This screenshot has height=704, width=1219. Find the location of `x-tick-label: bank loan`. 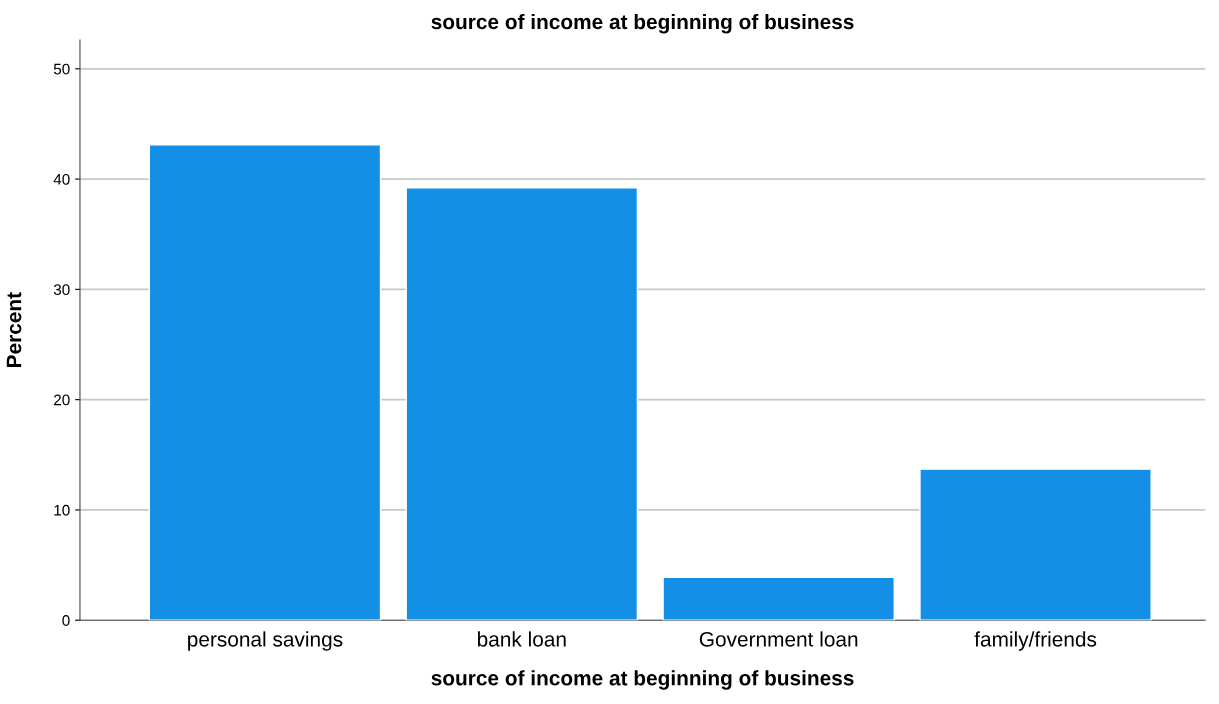

x-tick-label: bank loan is located at coordinates (521, 639).